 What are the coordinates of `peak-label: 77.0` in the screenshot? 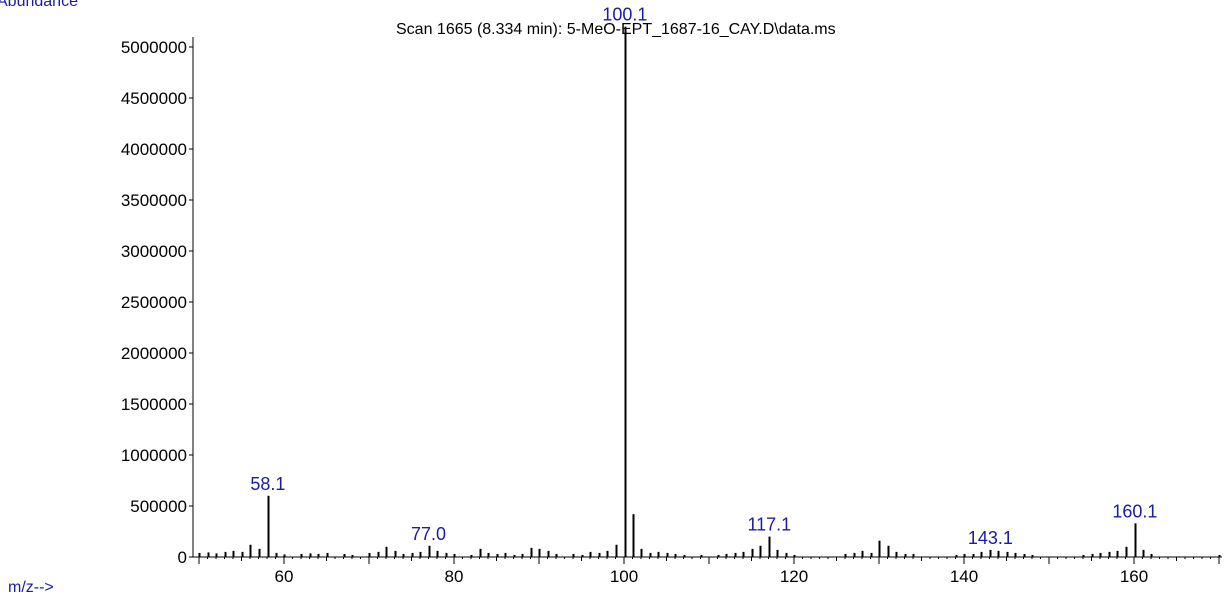 It's located at (428, 534).